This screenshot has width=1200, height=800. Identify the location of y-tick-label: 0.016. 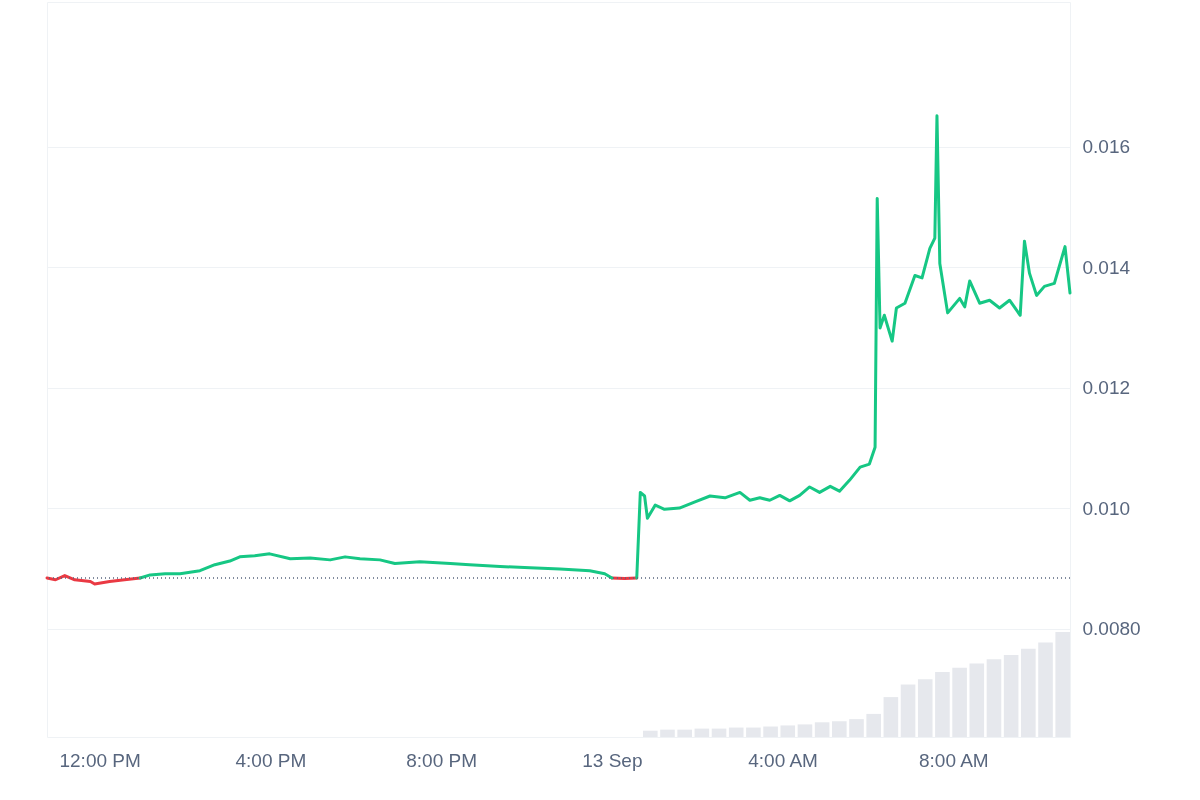
(1106, 147).